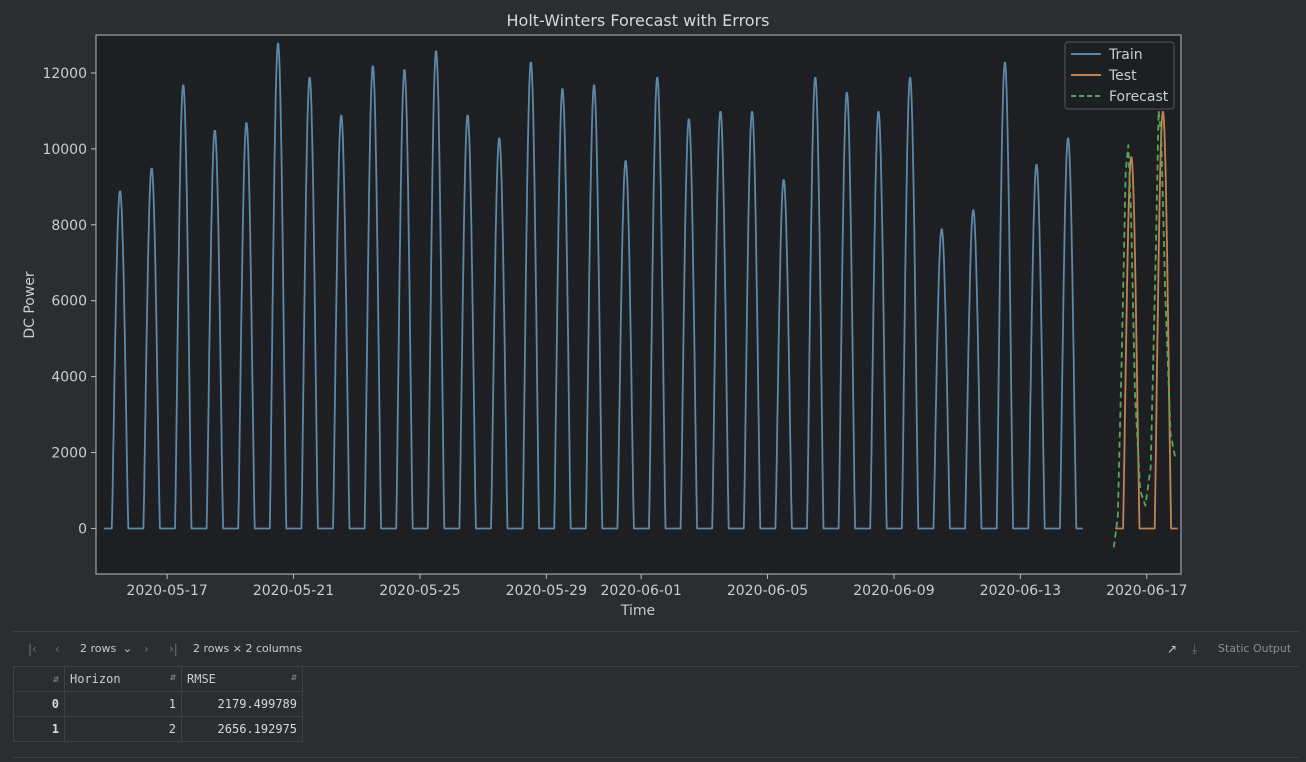 The width and height of the screenshot is (1306, 762). What do you see at coordinates (146, 649) in the screenshot?
I see `next-page-icon: ›` at bounding box center [146, 649].